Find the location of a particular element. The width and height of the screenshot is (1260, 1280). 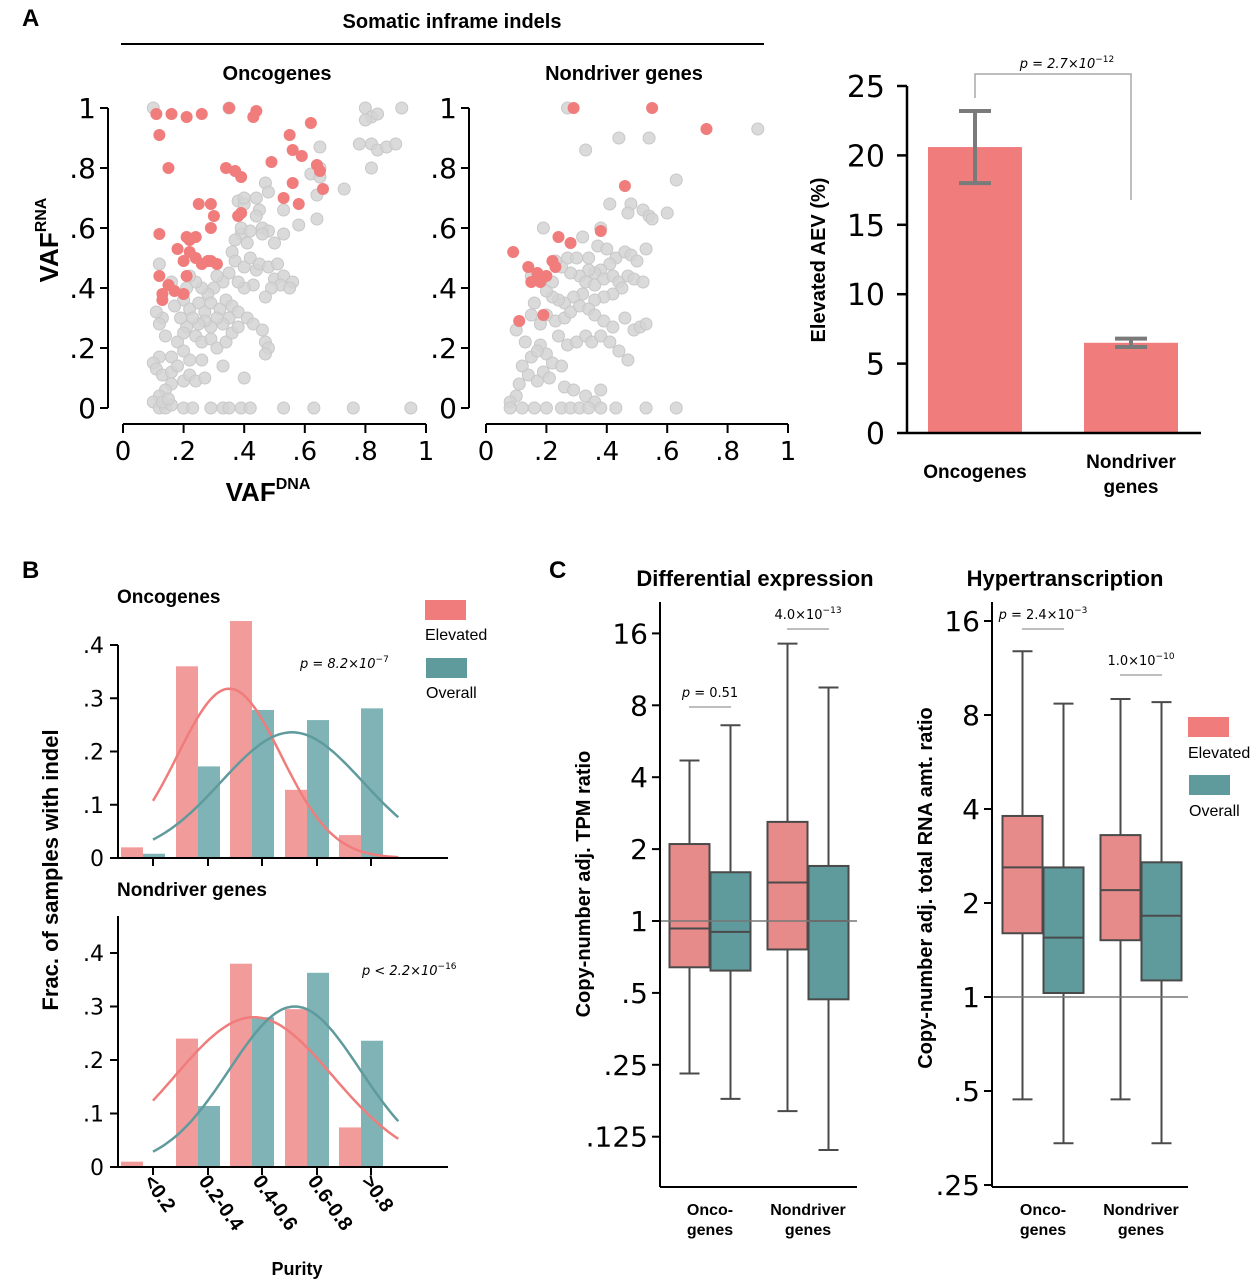

x-axis-label-main: VAF is located at coordinates (251, 492).